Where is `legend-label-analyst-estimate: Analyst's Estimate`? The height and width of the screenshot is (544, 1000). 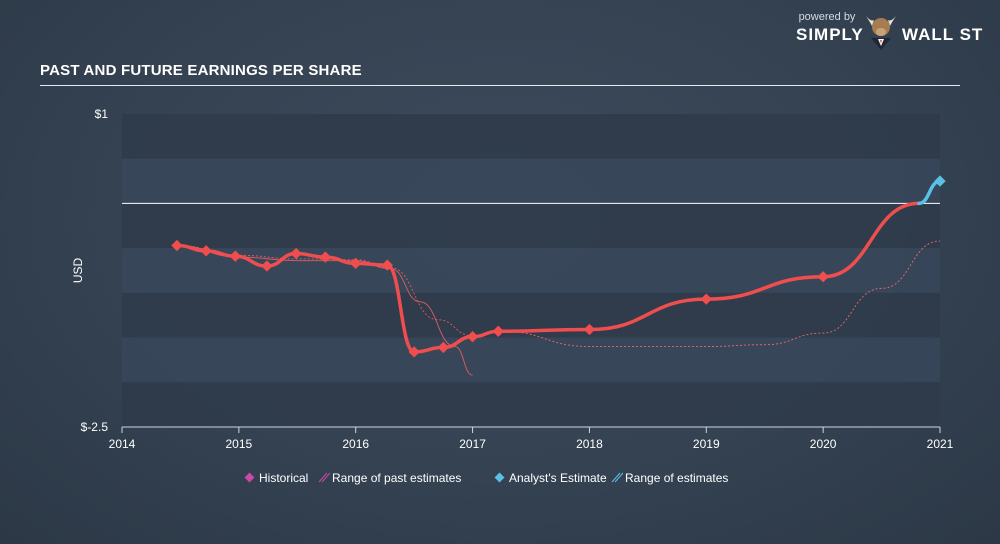 legend-label-analyst-estimate: Analyst's Estimate is located at coordinates (558, 478).